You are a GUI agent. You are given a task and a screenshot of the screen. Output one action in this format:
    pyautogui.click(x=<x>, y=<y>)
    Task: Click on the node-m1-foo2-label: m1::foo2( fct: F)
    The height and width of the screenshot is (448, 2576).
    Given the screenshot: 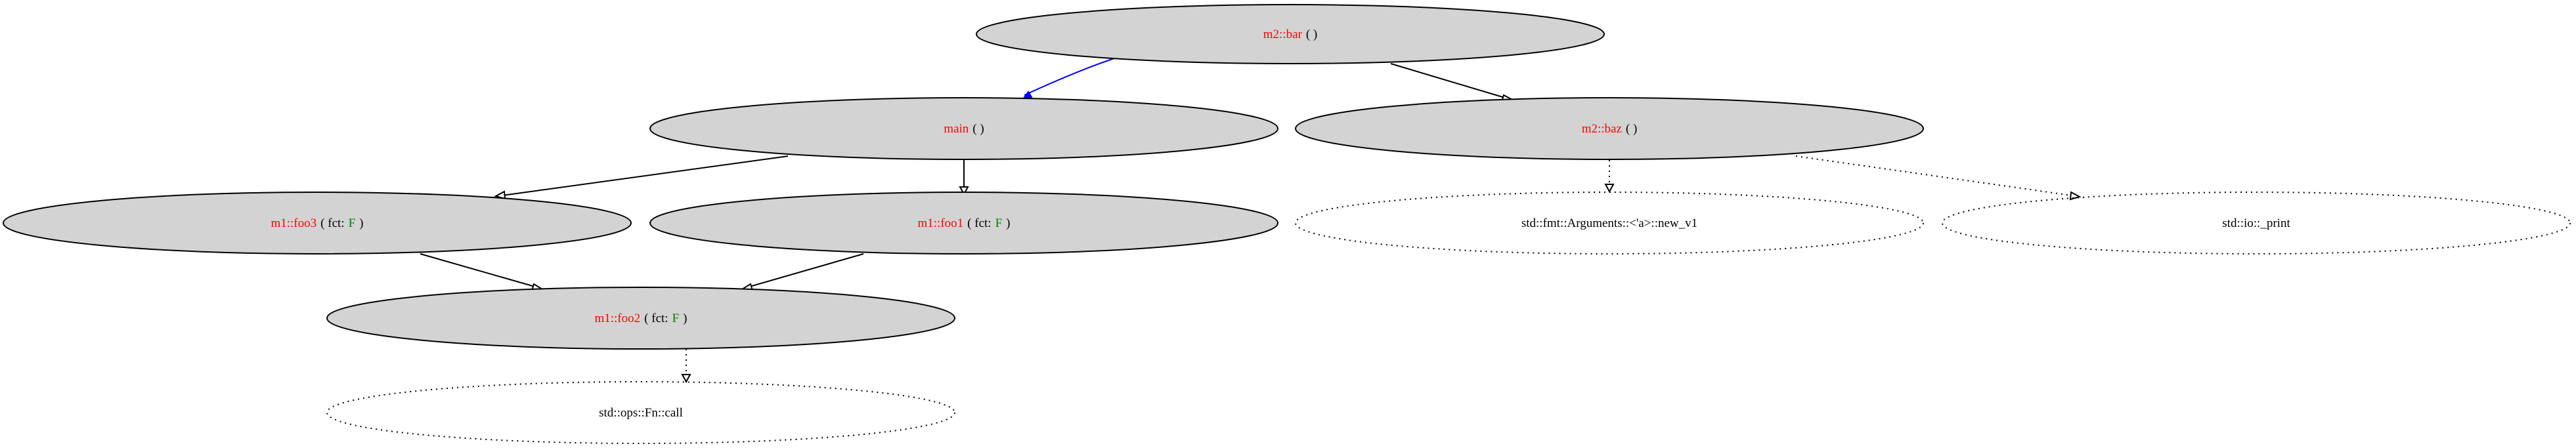 What is the action you would take?
    pyautogui.click(x=641, y=318)
    